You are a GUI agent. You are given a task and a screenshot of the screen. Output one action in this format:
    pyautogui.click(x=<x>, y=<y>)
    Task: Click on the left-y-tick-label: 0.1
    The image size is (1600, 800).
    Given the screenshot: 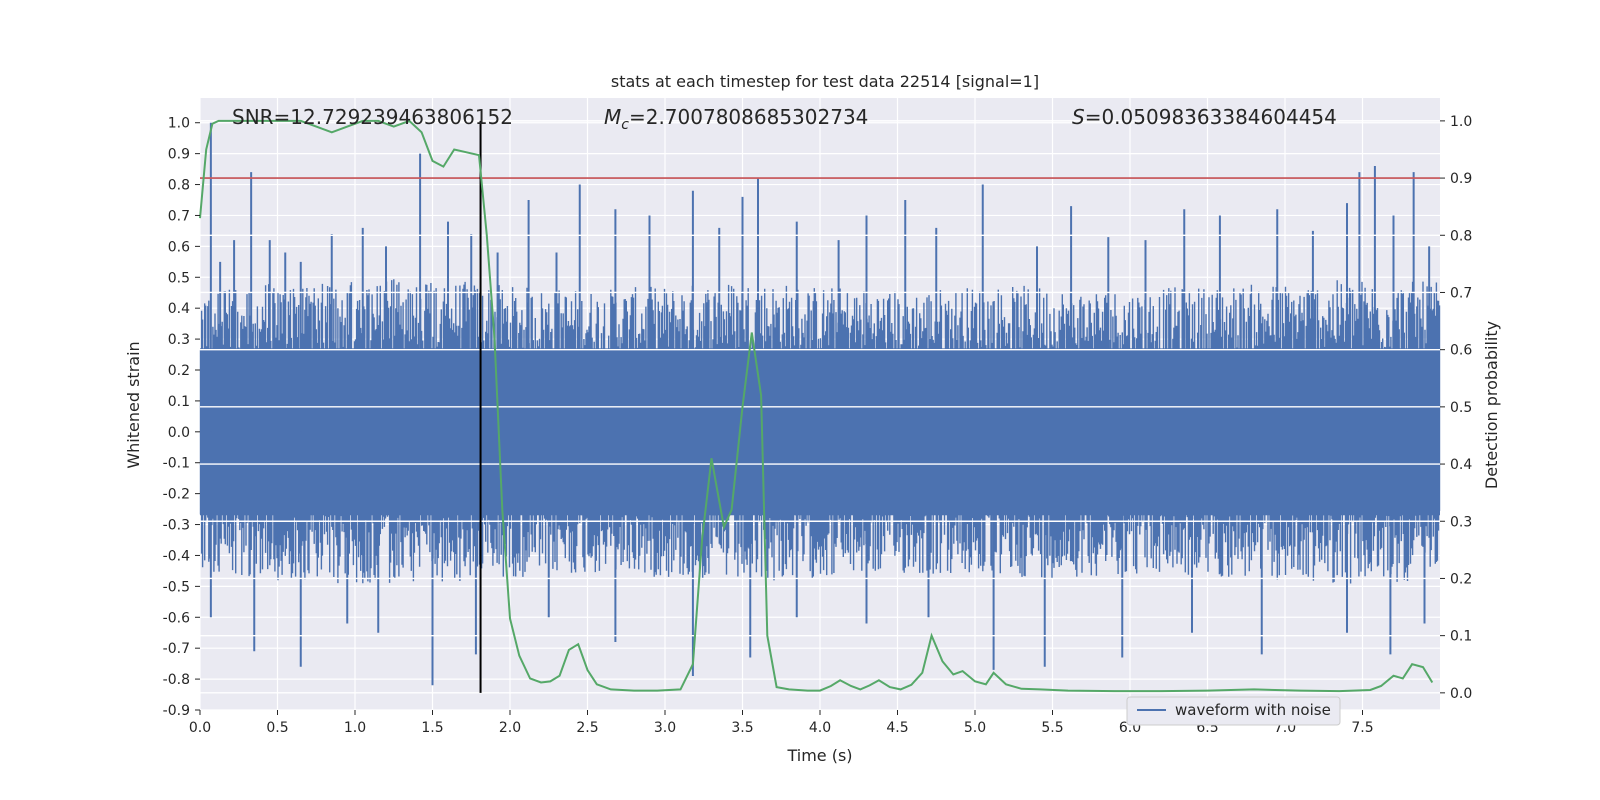 What is the action you would take?
    pyautogui.click(x=179, y=402)
    